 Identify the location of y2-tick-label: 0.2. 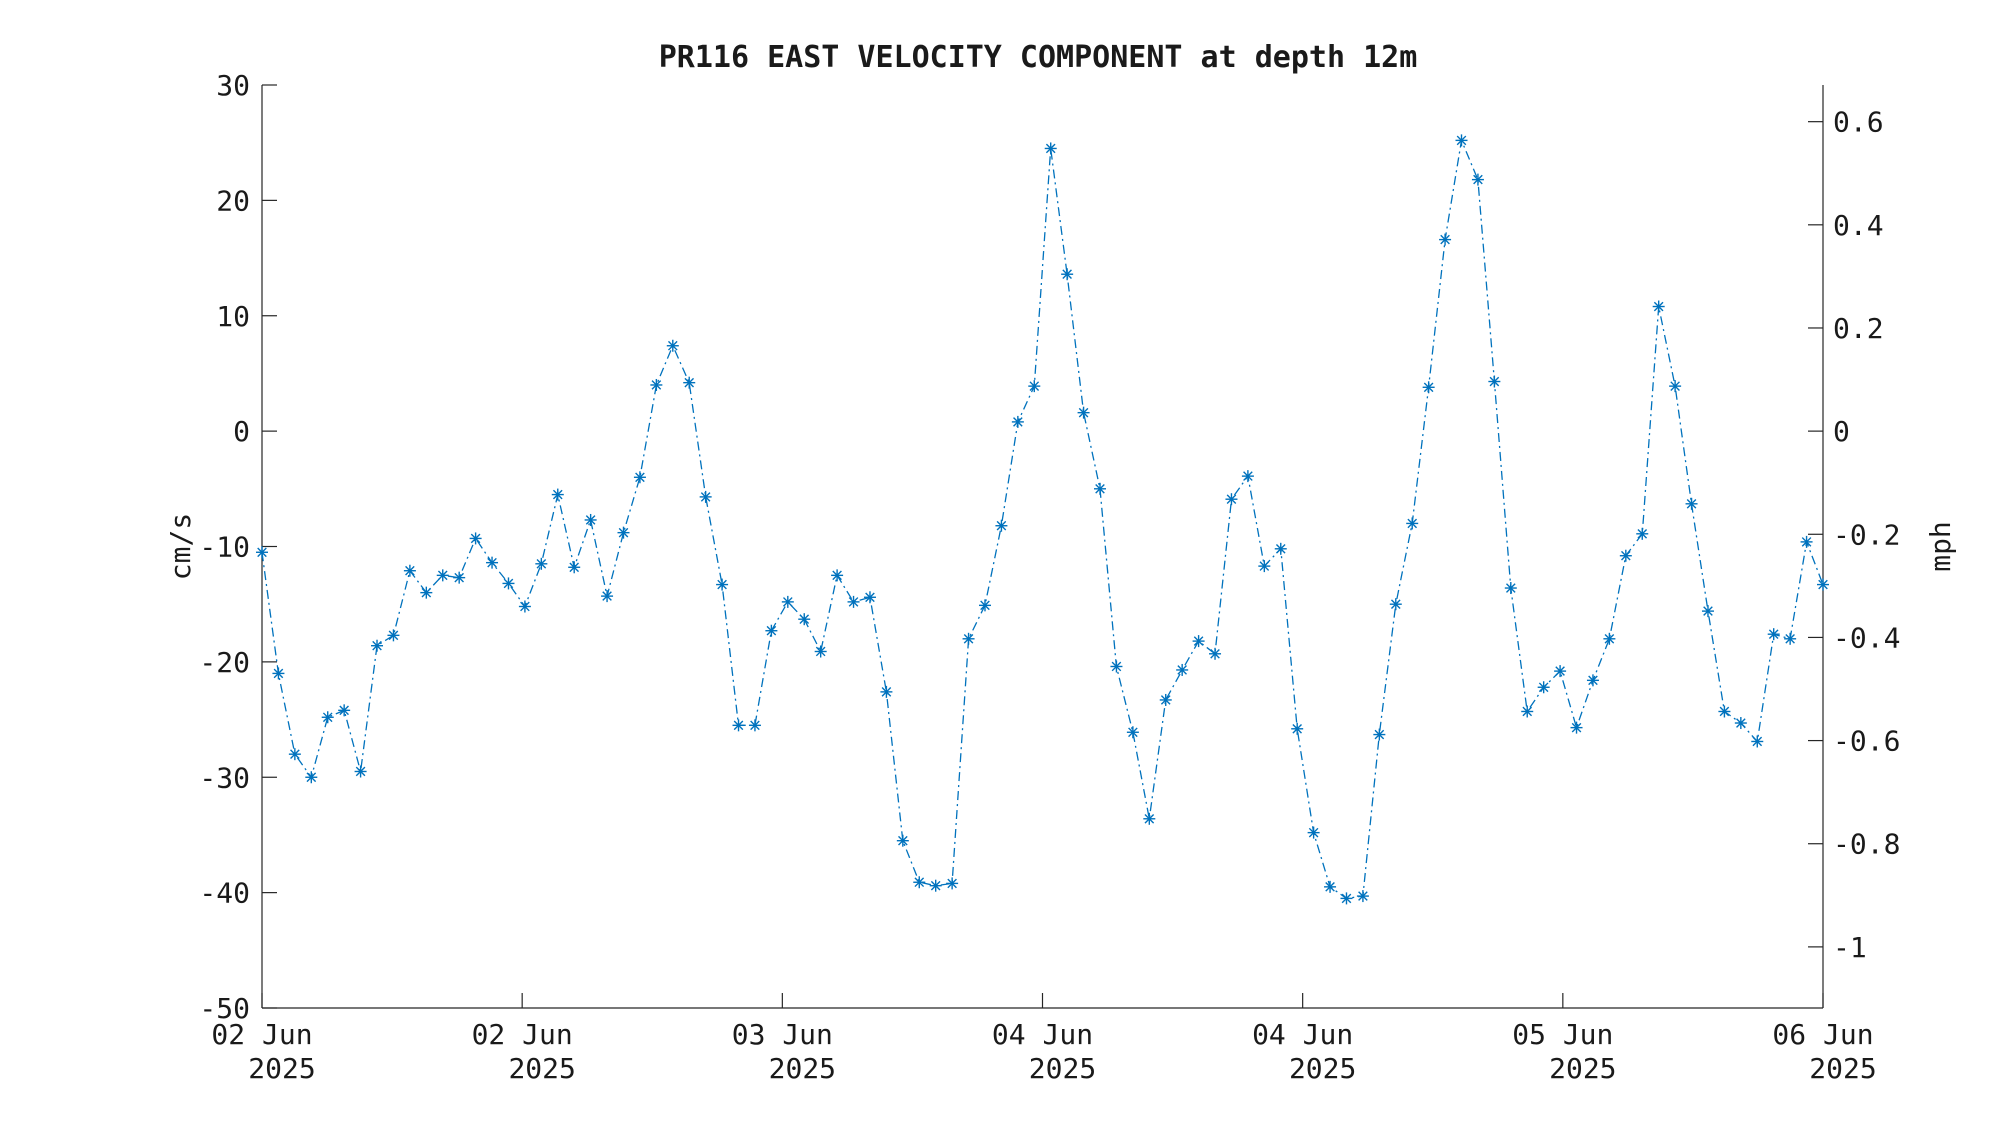
(1858, 328).